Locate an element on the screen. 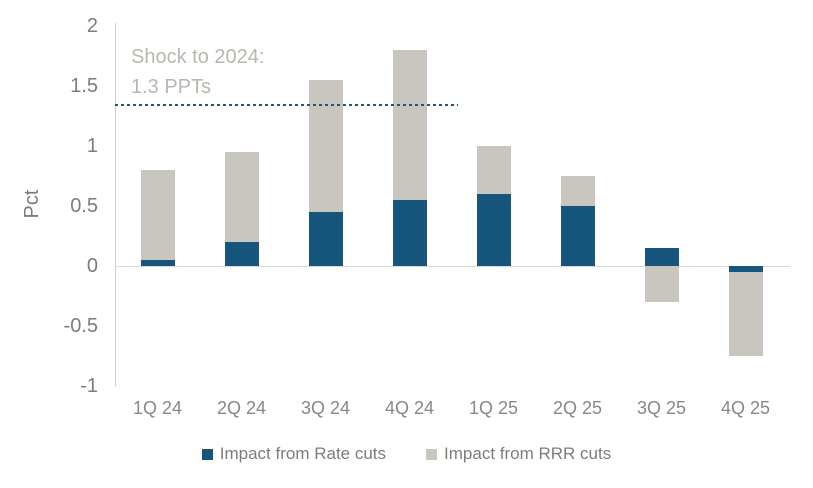  y-tick-label: 1 is located at coordinates (92, 146).